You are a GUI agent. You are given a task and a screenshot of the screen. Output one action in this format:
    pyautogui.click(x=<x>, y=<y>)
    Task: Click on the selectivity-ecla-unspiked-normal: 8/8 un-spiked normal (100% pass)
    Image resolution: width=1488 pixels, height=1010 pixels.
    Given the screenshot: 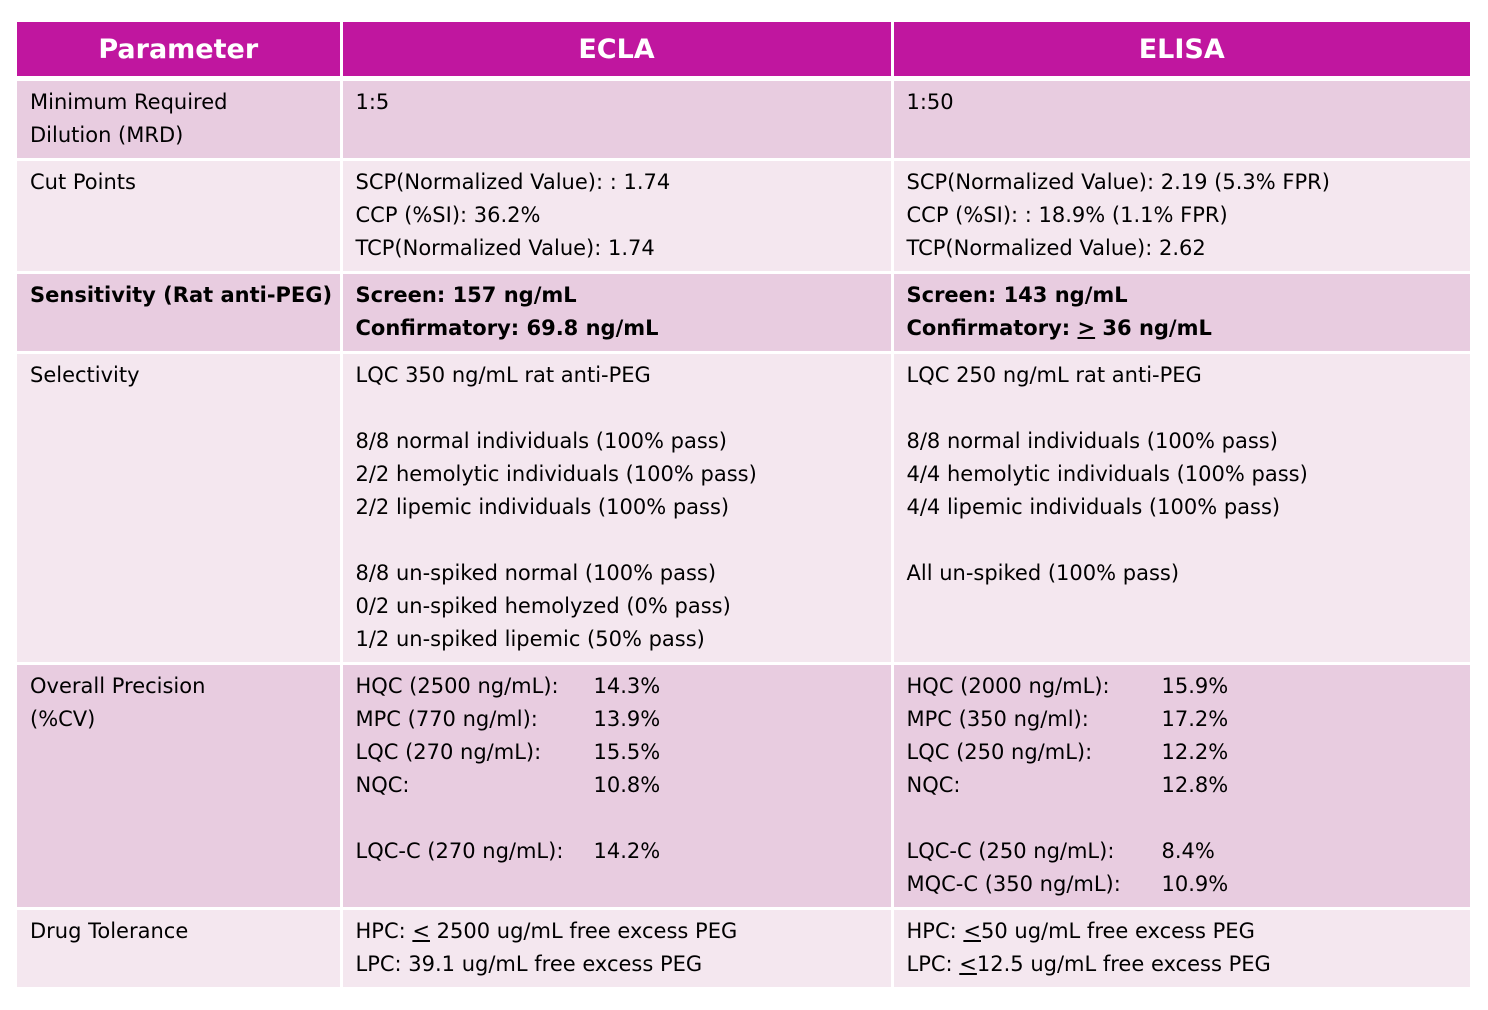 What is the action you would take?
    pyautogui.click(x=536, y=573)
    